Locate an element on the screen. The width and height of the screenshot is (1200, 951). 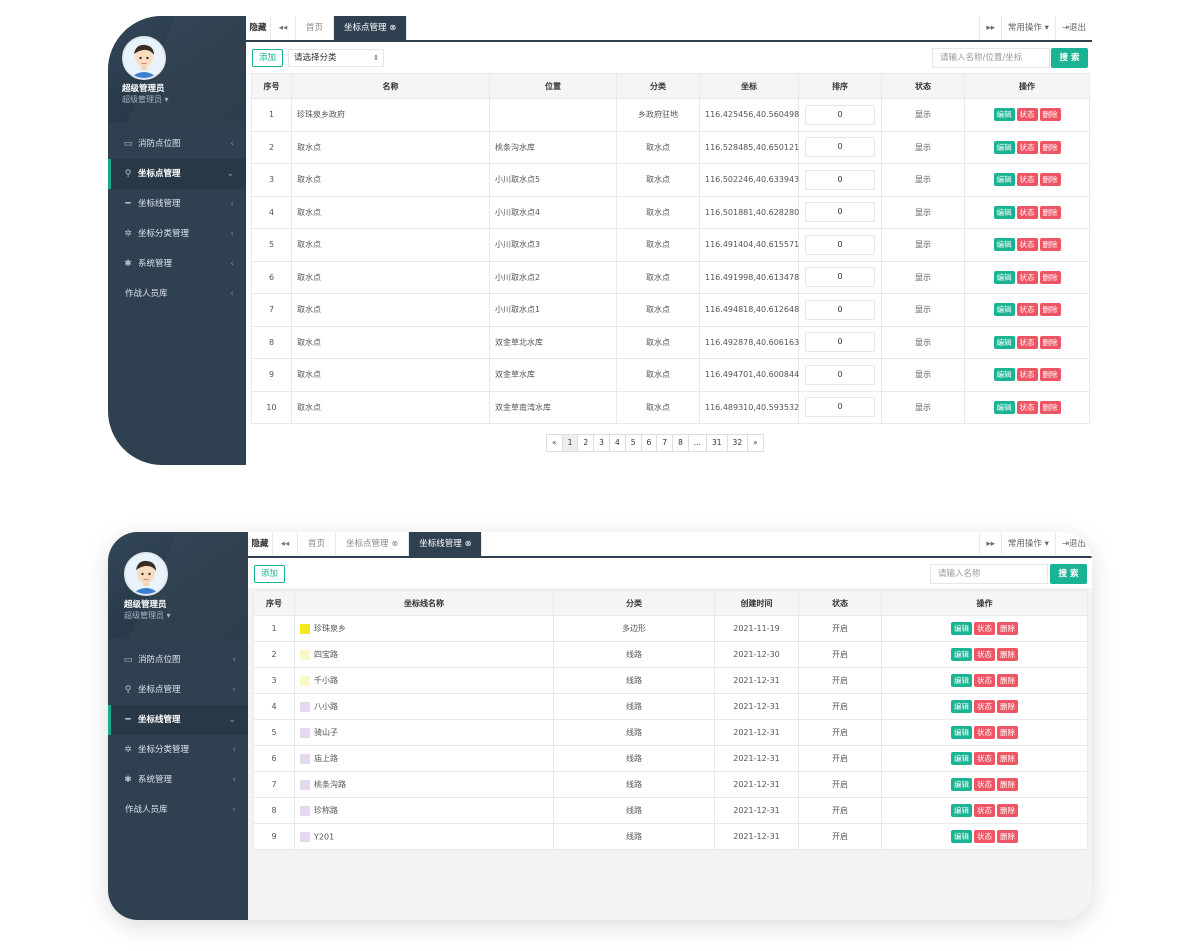
sidebar-item: ⚲ 坐标点管理 ⌄ is located at coordinates (177, 174).